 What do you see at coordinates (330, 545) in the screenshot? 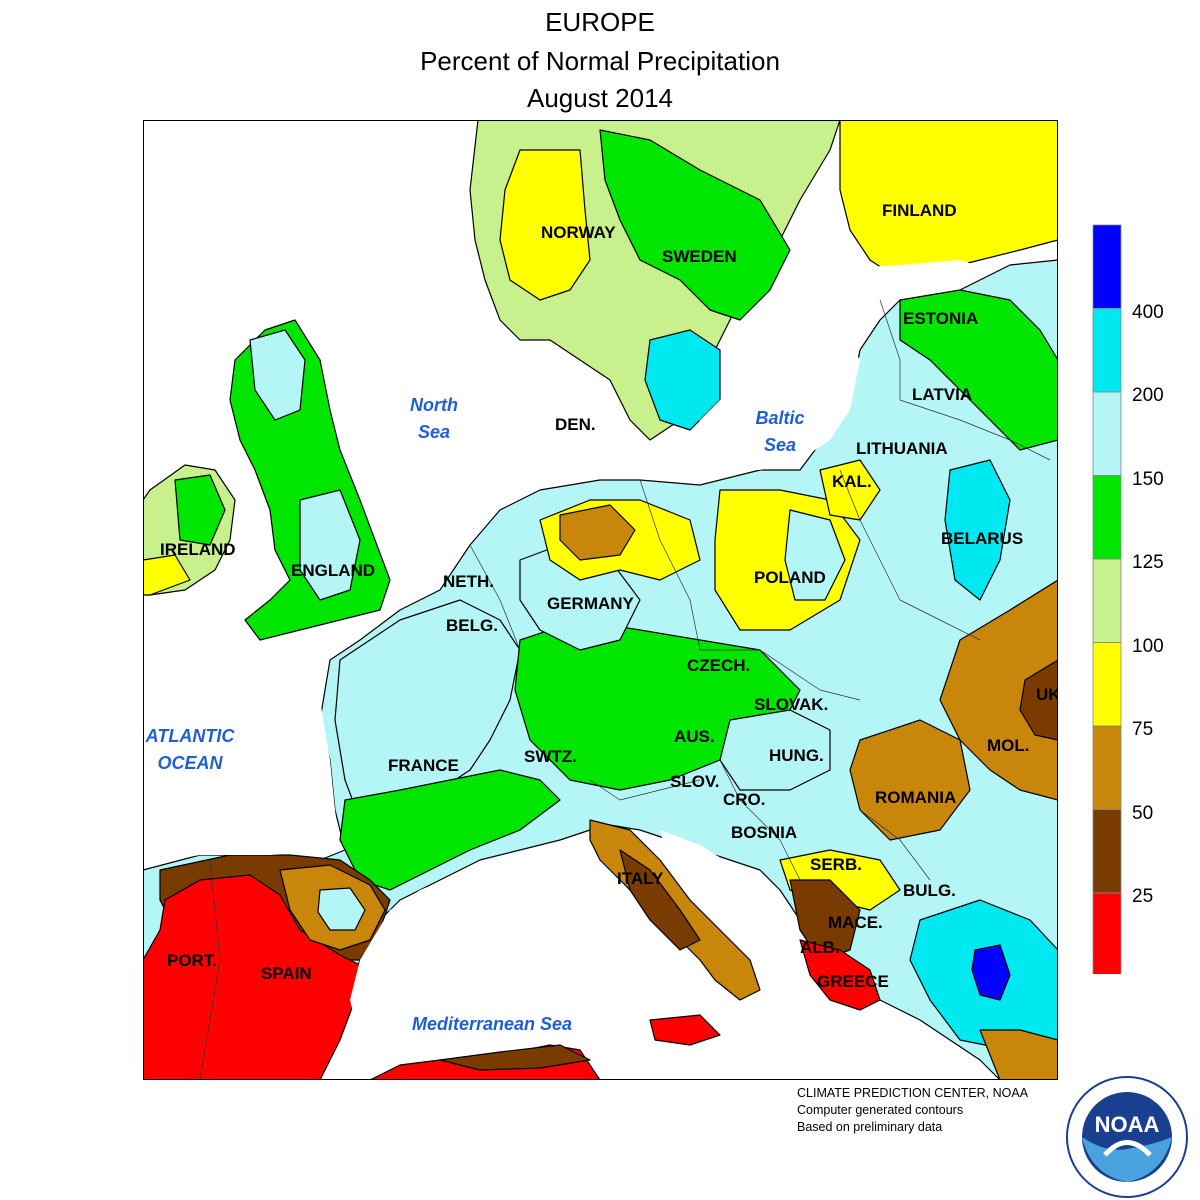
I see `region-england-cyan` at bounding box center [330, 545].